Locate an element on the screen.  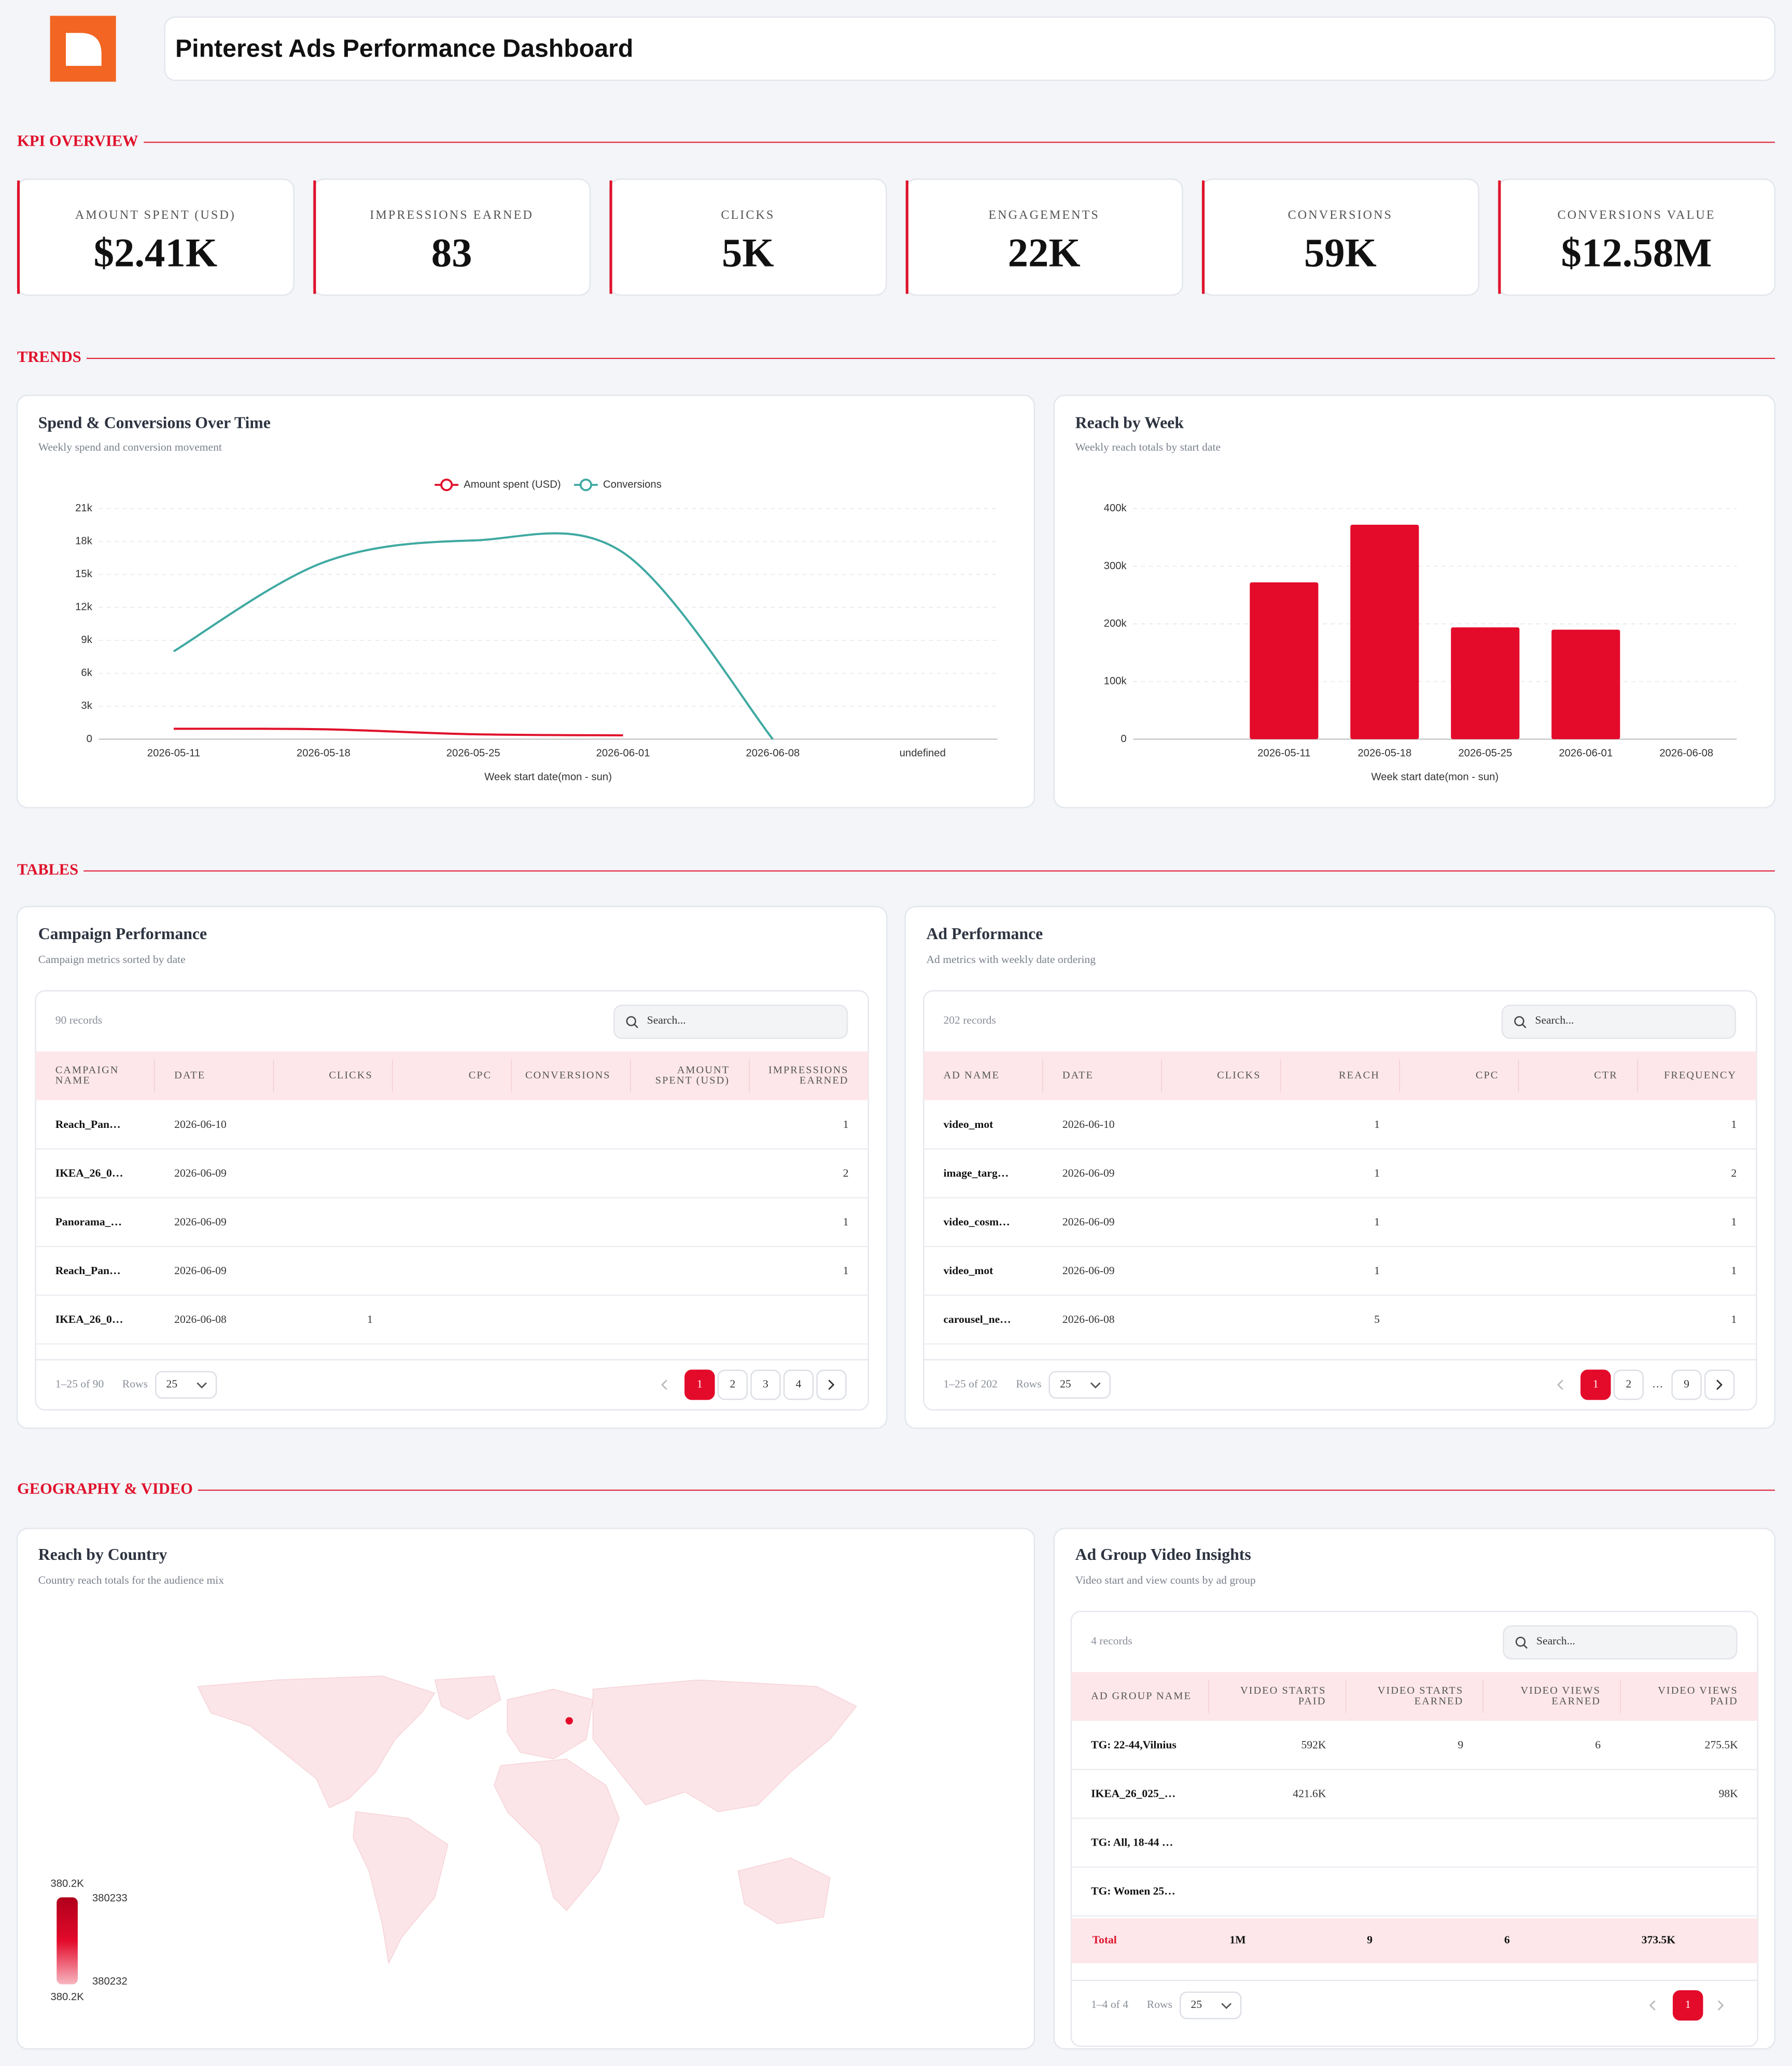
table-cell: 2026-06-08 is located at coordinates (200, 1319).